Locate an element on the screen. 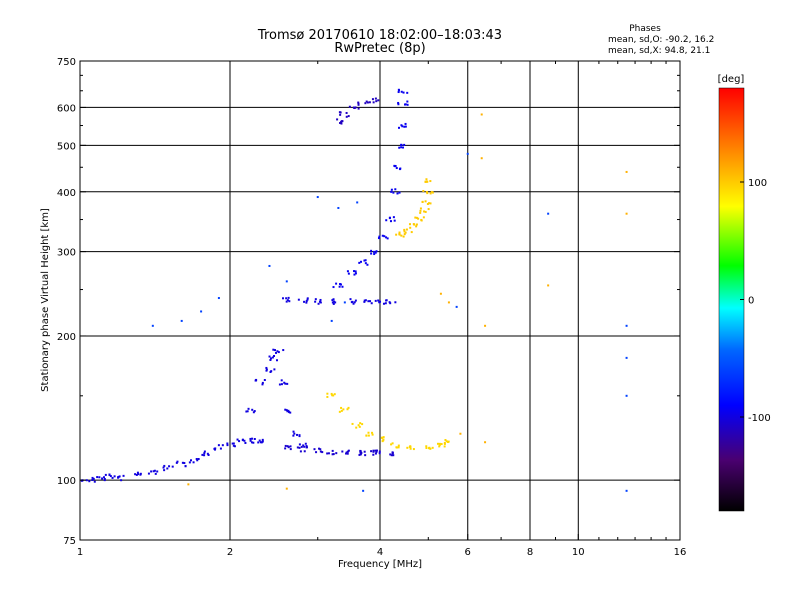 The height and width of the screenshot is (600, 800). x-tick-label: 6 is located at coordinates (468, 552).